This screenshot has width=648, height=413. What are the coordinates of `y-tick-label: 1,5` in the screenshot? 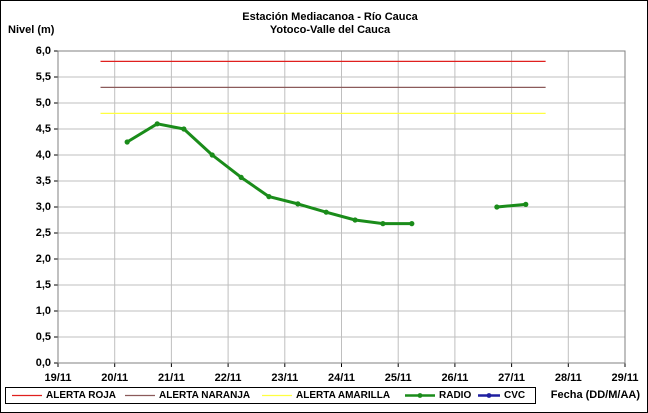 It's located at (43, 285).